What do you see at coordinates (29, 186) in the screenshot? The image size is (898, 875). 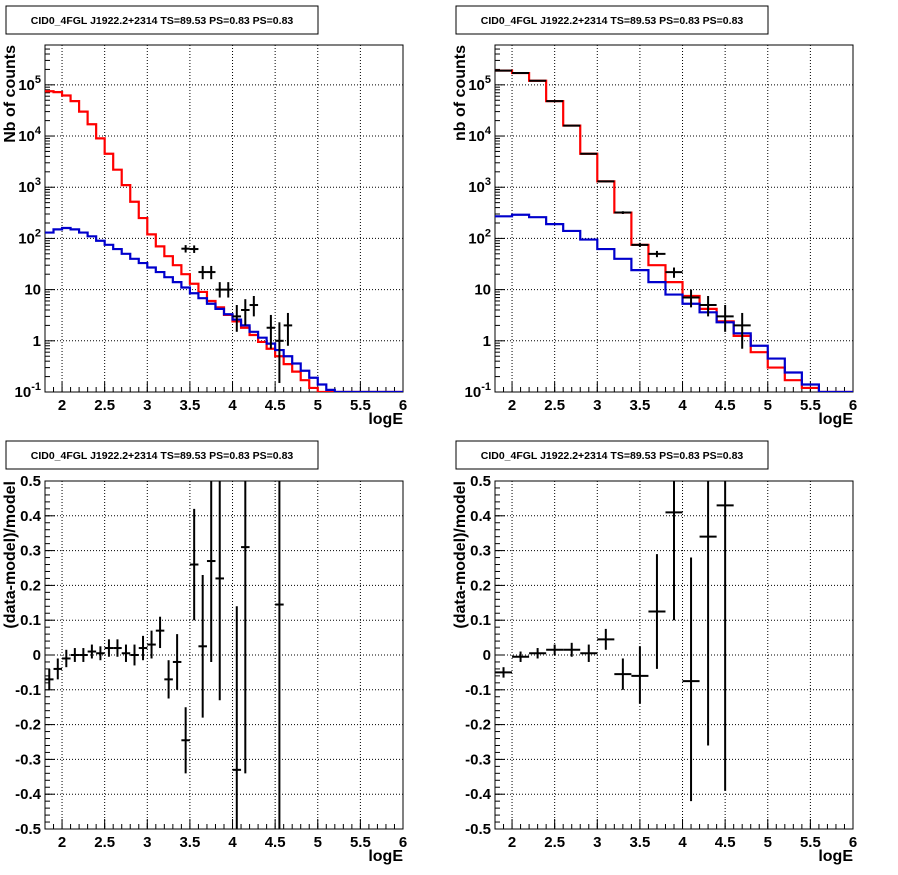 I see `y-tick-label: 10³` at bounding box center [29, 186].